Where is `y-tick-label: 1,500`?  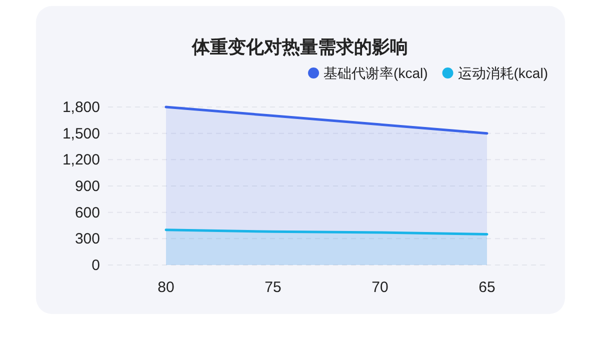
y-tick-label: 1,500 is located at coordinates (81, 133).